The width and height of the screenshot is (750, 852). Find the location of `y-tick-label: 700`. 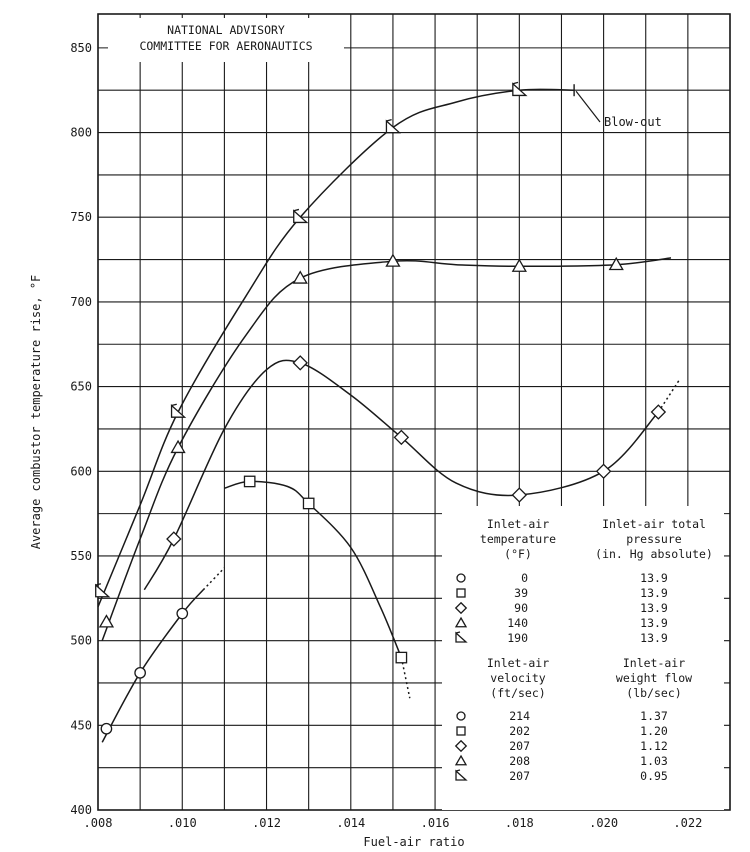

y-tick-label: 700 is located at coordinates (81, 302).